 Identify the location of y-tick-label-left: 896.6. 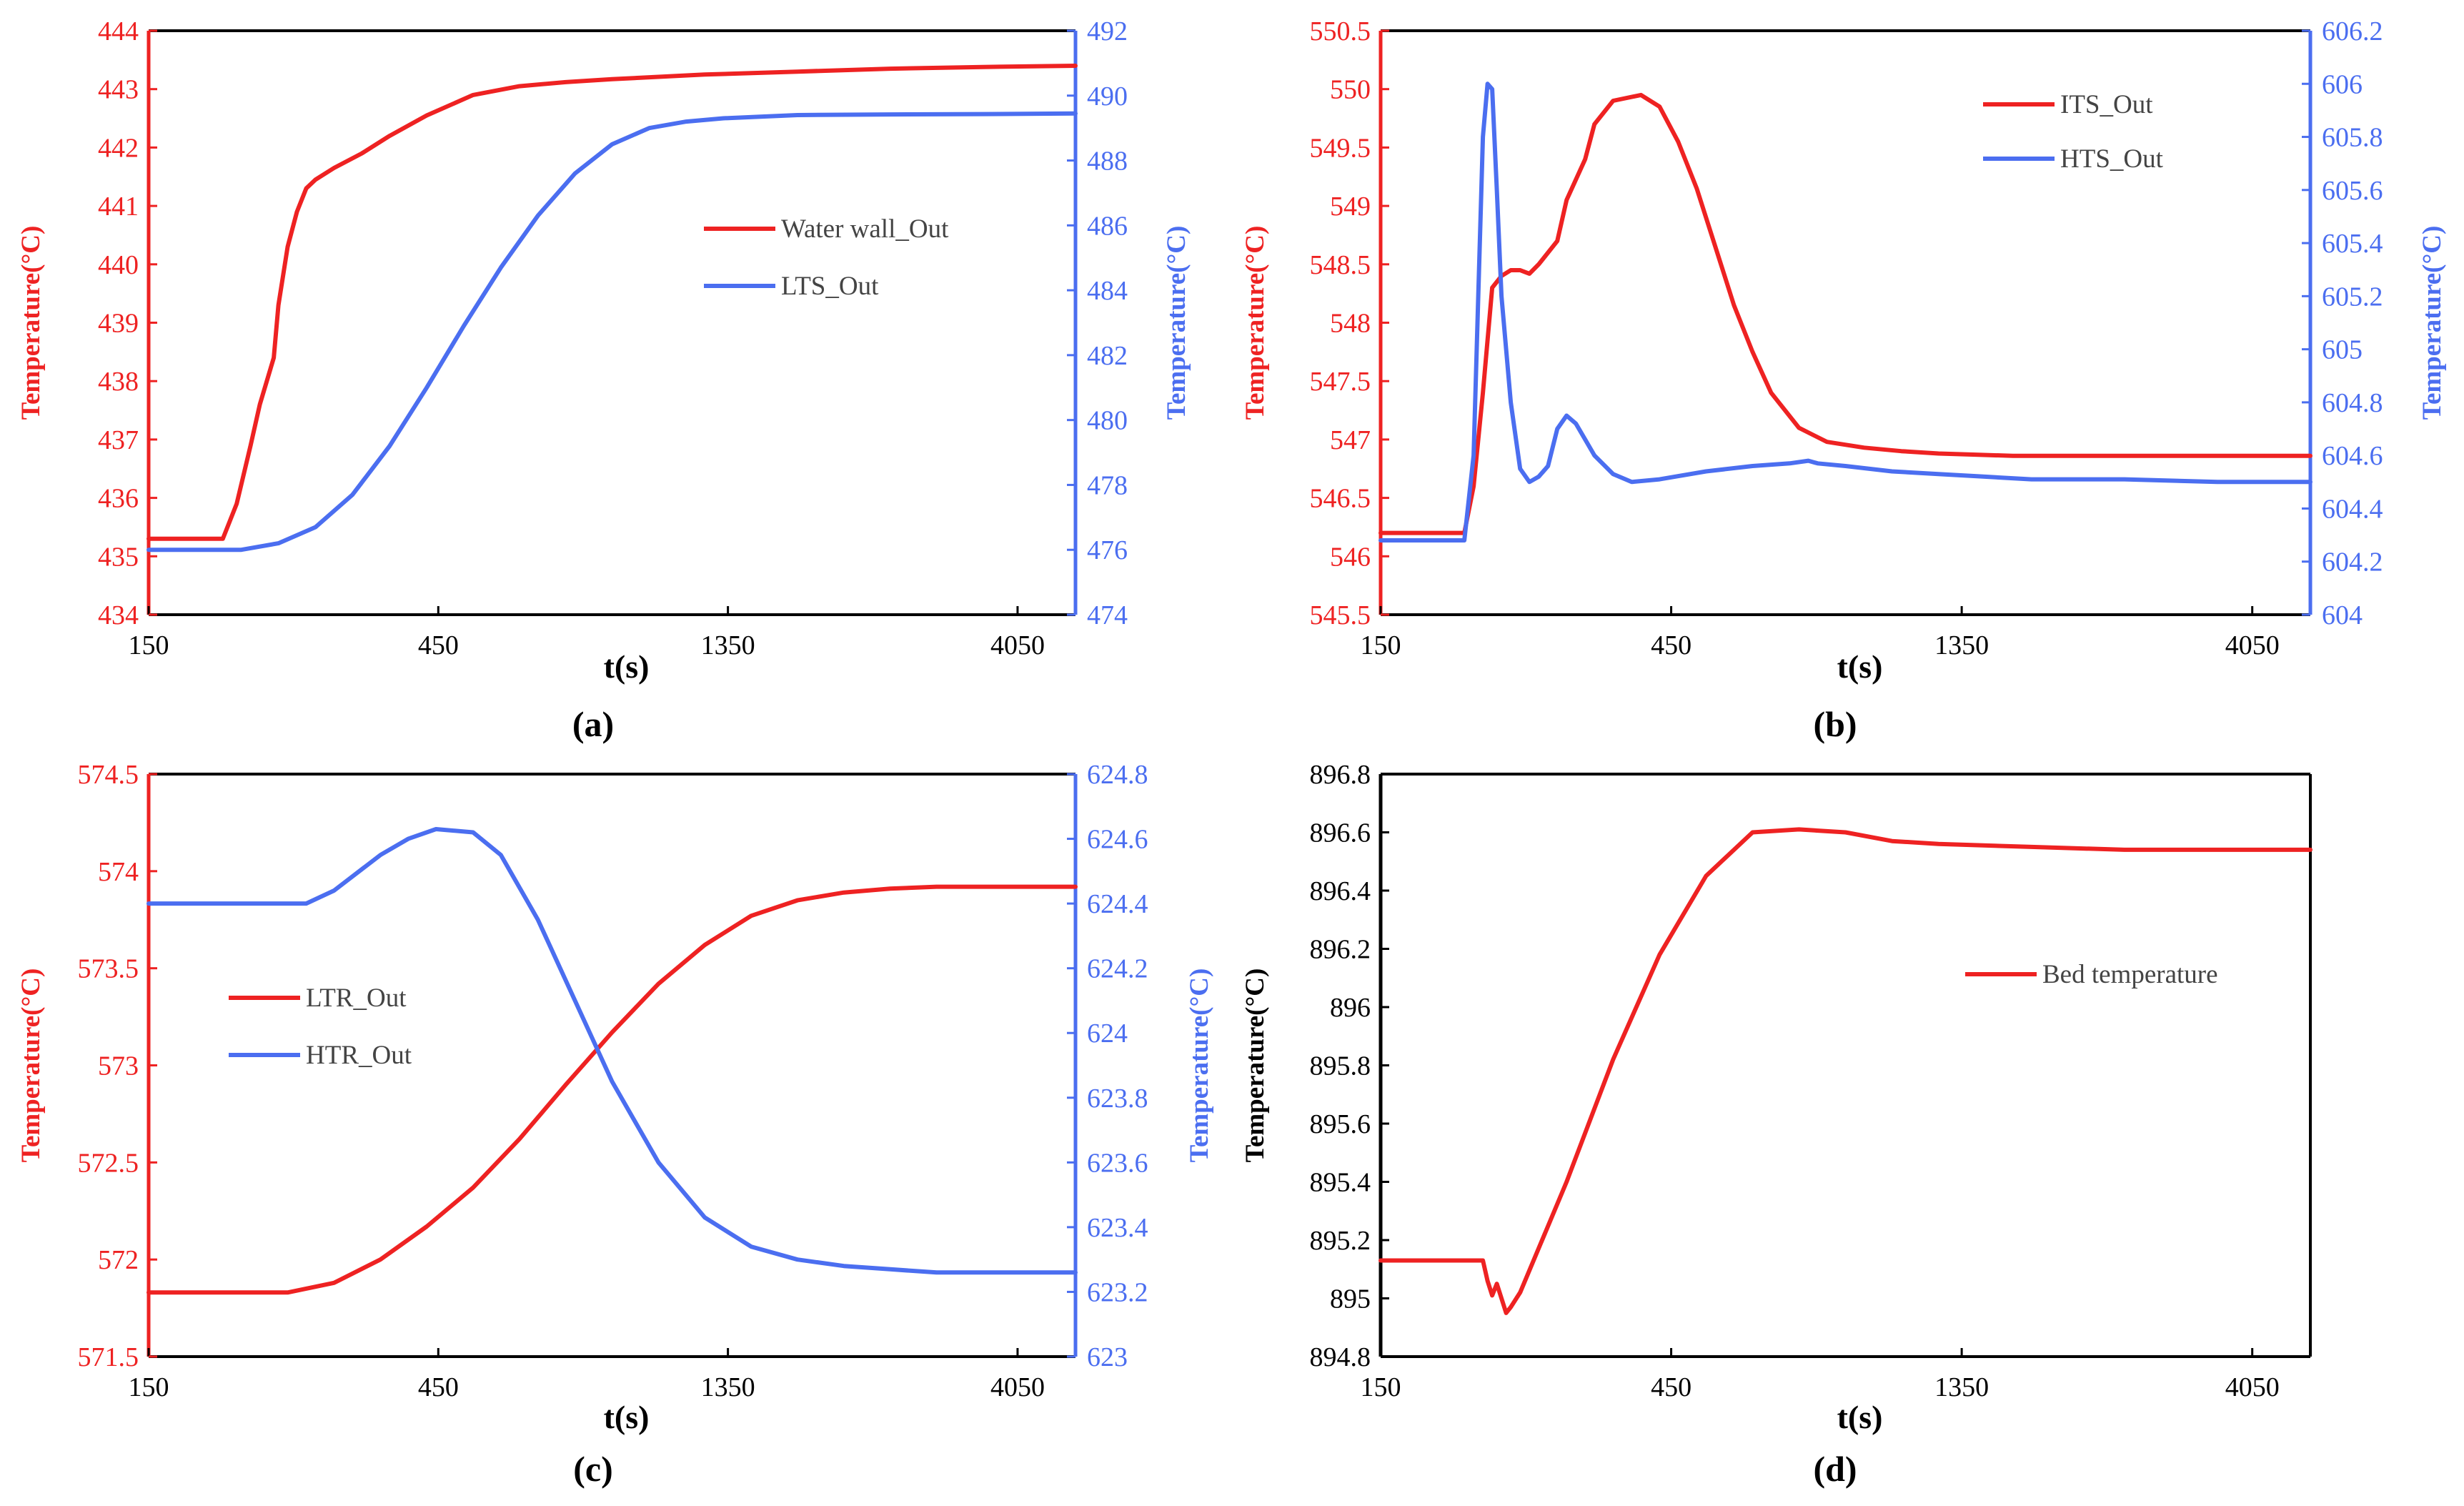
(1340, 833).